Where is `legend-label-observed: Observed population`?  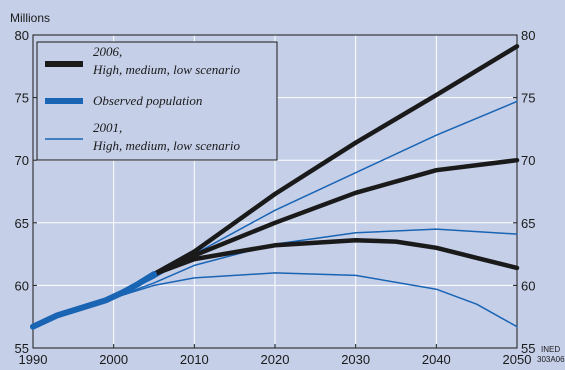
legend-label-observed: Observed population is located at coordinates (147, 100).